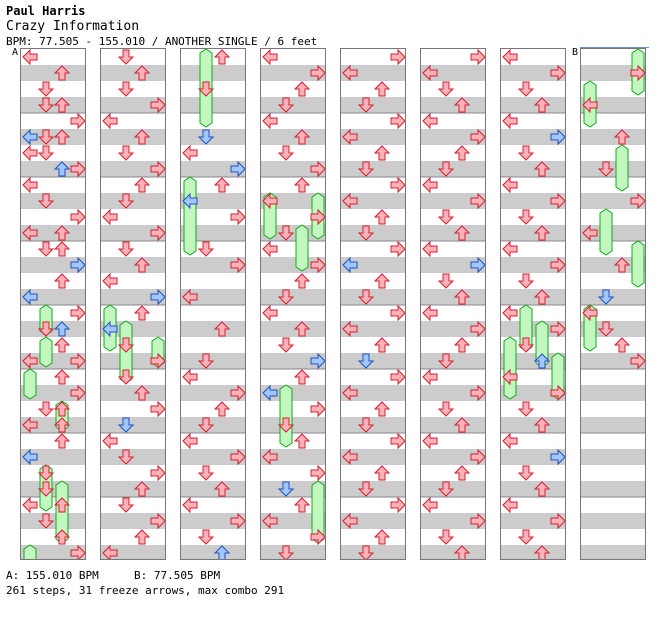 This screenshot has width=672, height=620. I want to click on bpm-marker-b: B, so click(575, 52).